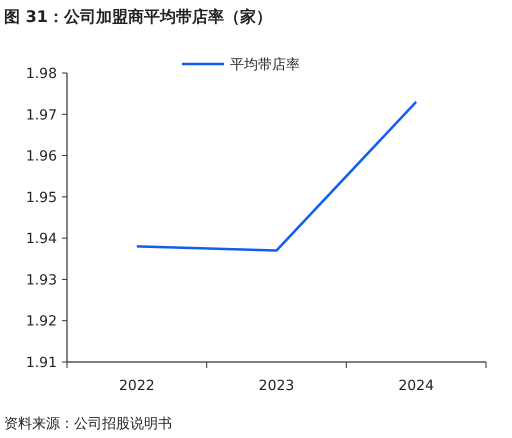  Describe the element at coordinates (138, 16) in the screenshot. I see `chart-title: 图 31：公司加盟商平均带店率（家）` at that location.